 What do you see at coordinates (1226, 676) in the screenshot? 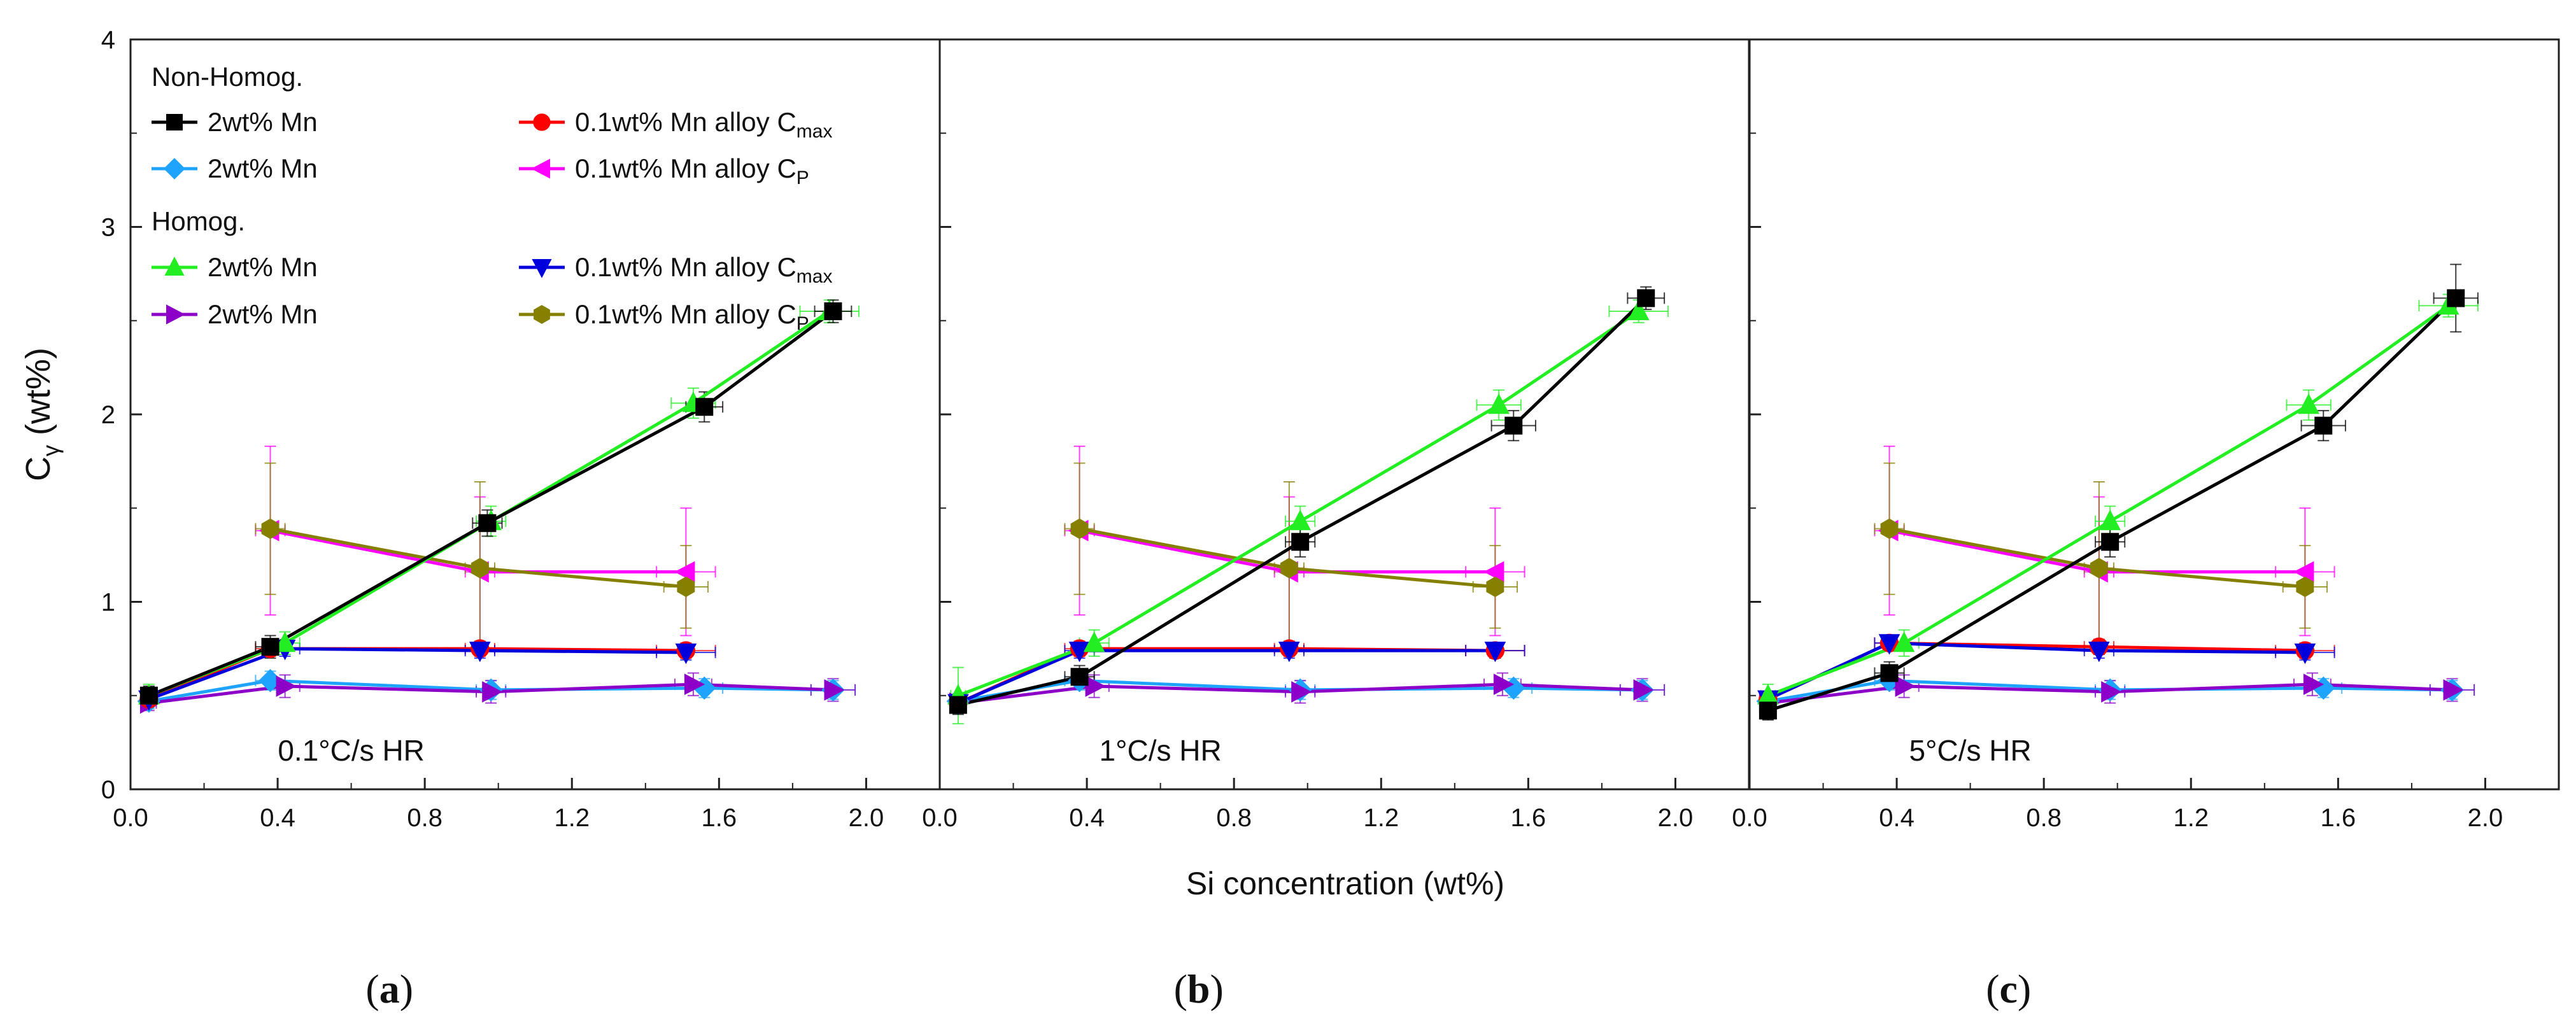
I see `series-line-nh_01mn_cmax` at bounding box center [1226, 676].